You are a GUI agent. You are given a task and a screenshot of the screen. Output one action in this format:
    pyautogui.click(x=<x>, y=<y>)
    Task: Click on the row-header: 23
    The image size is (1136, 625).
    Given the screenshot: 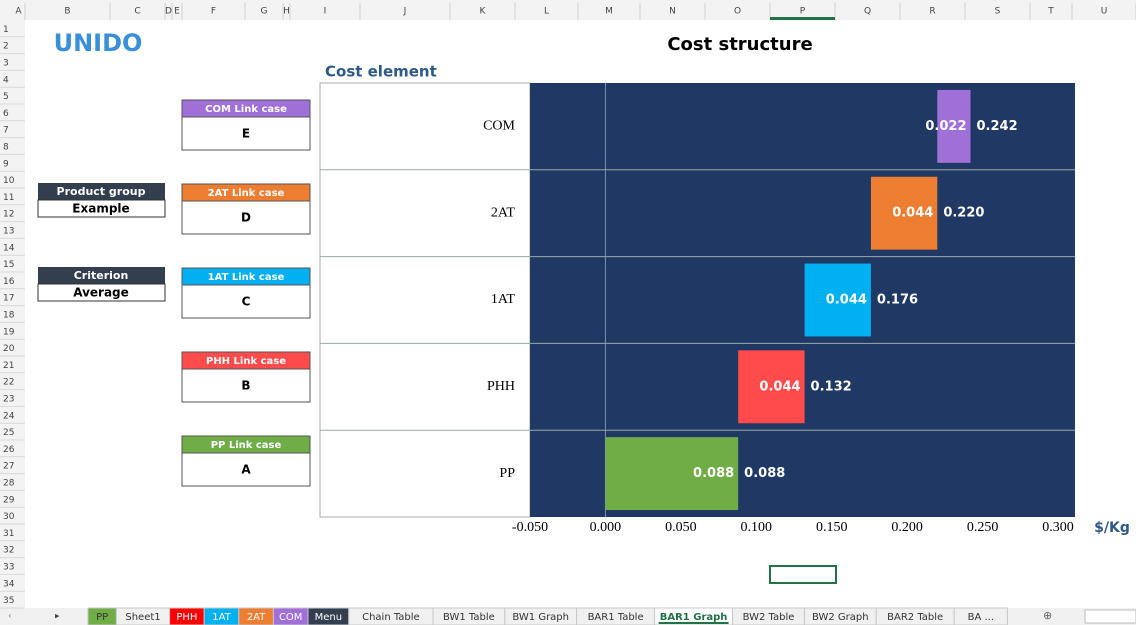 What is the action you would take?
    pyautogui.click(x=8, y=400)
    